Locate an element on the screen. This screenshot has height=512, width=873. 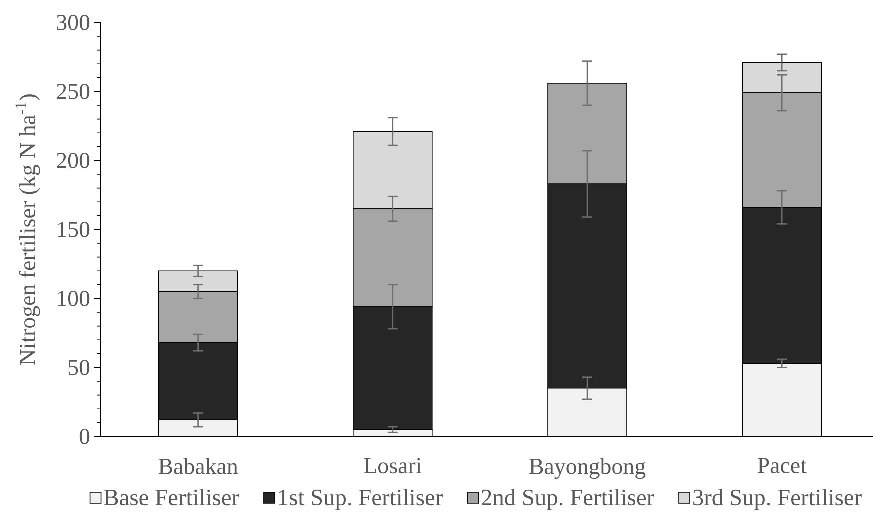
y-tick-label: 200 is located at coordinates (73, 160).